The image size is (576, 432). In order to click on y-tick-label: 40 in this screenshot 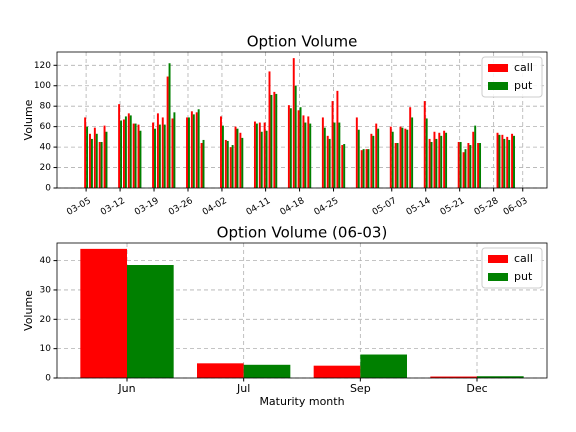, I will do `click(46, 261)`.